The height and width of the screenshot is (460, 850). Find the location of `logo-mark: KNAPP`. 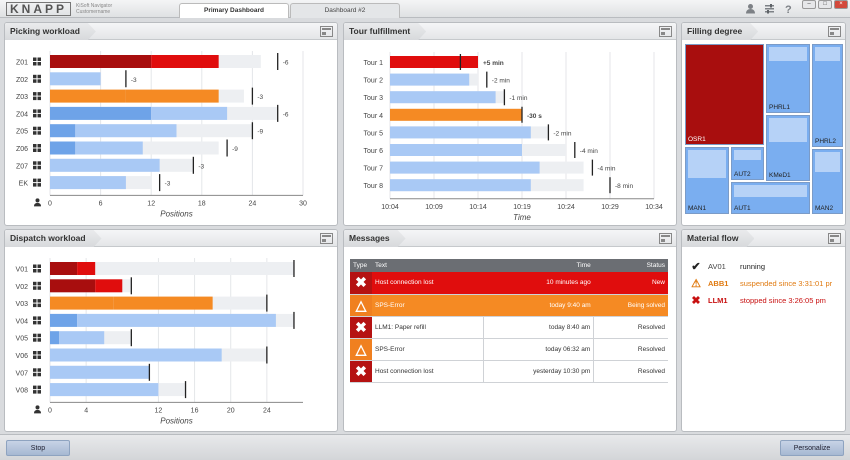

logo-mark: KNAPP is located at coordinates (39, 9).